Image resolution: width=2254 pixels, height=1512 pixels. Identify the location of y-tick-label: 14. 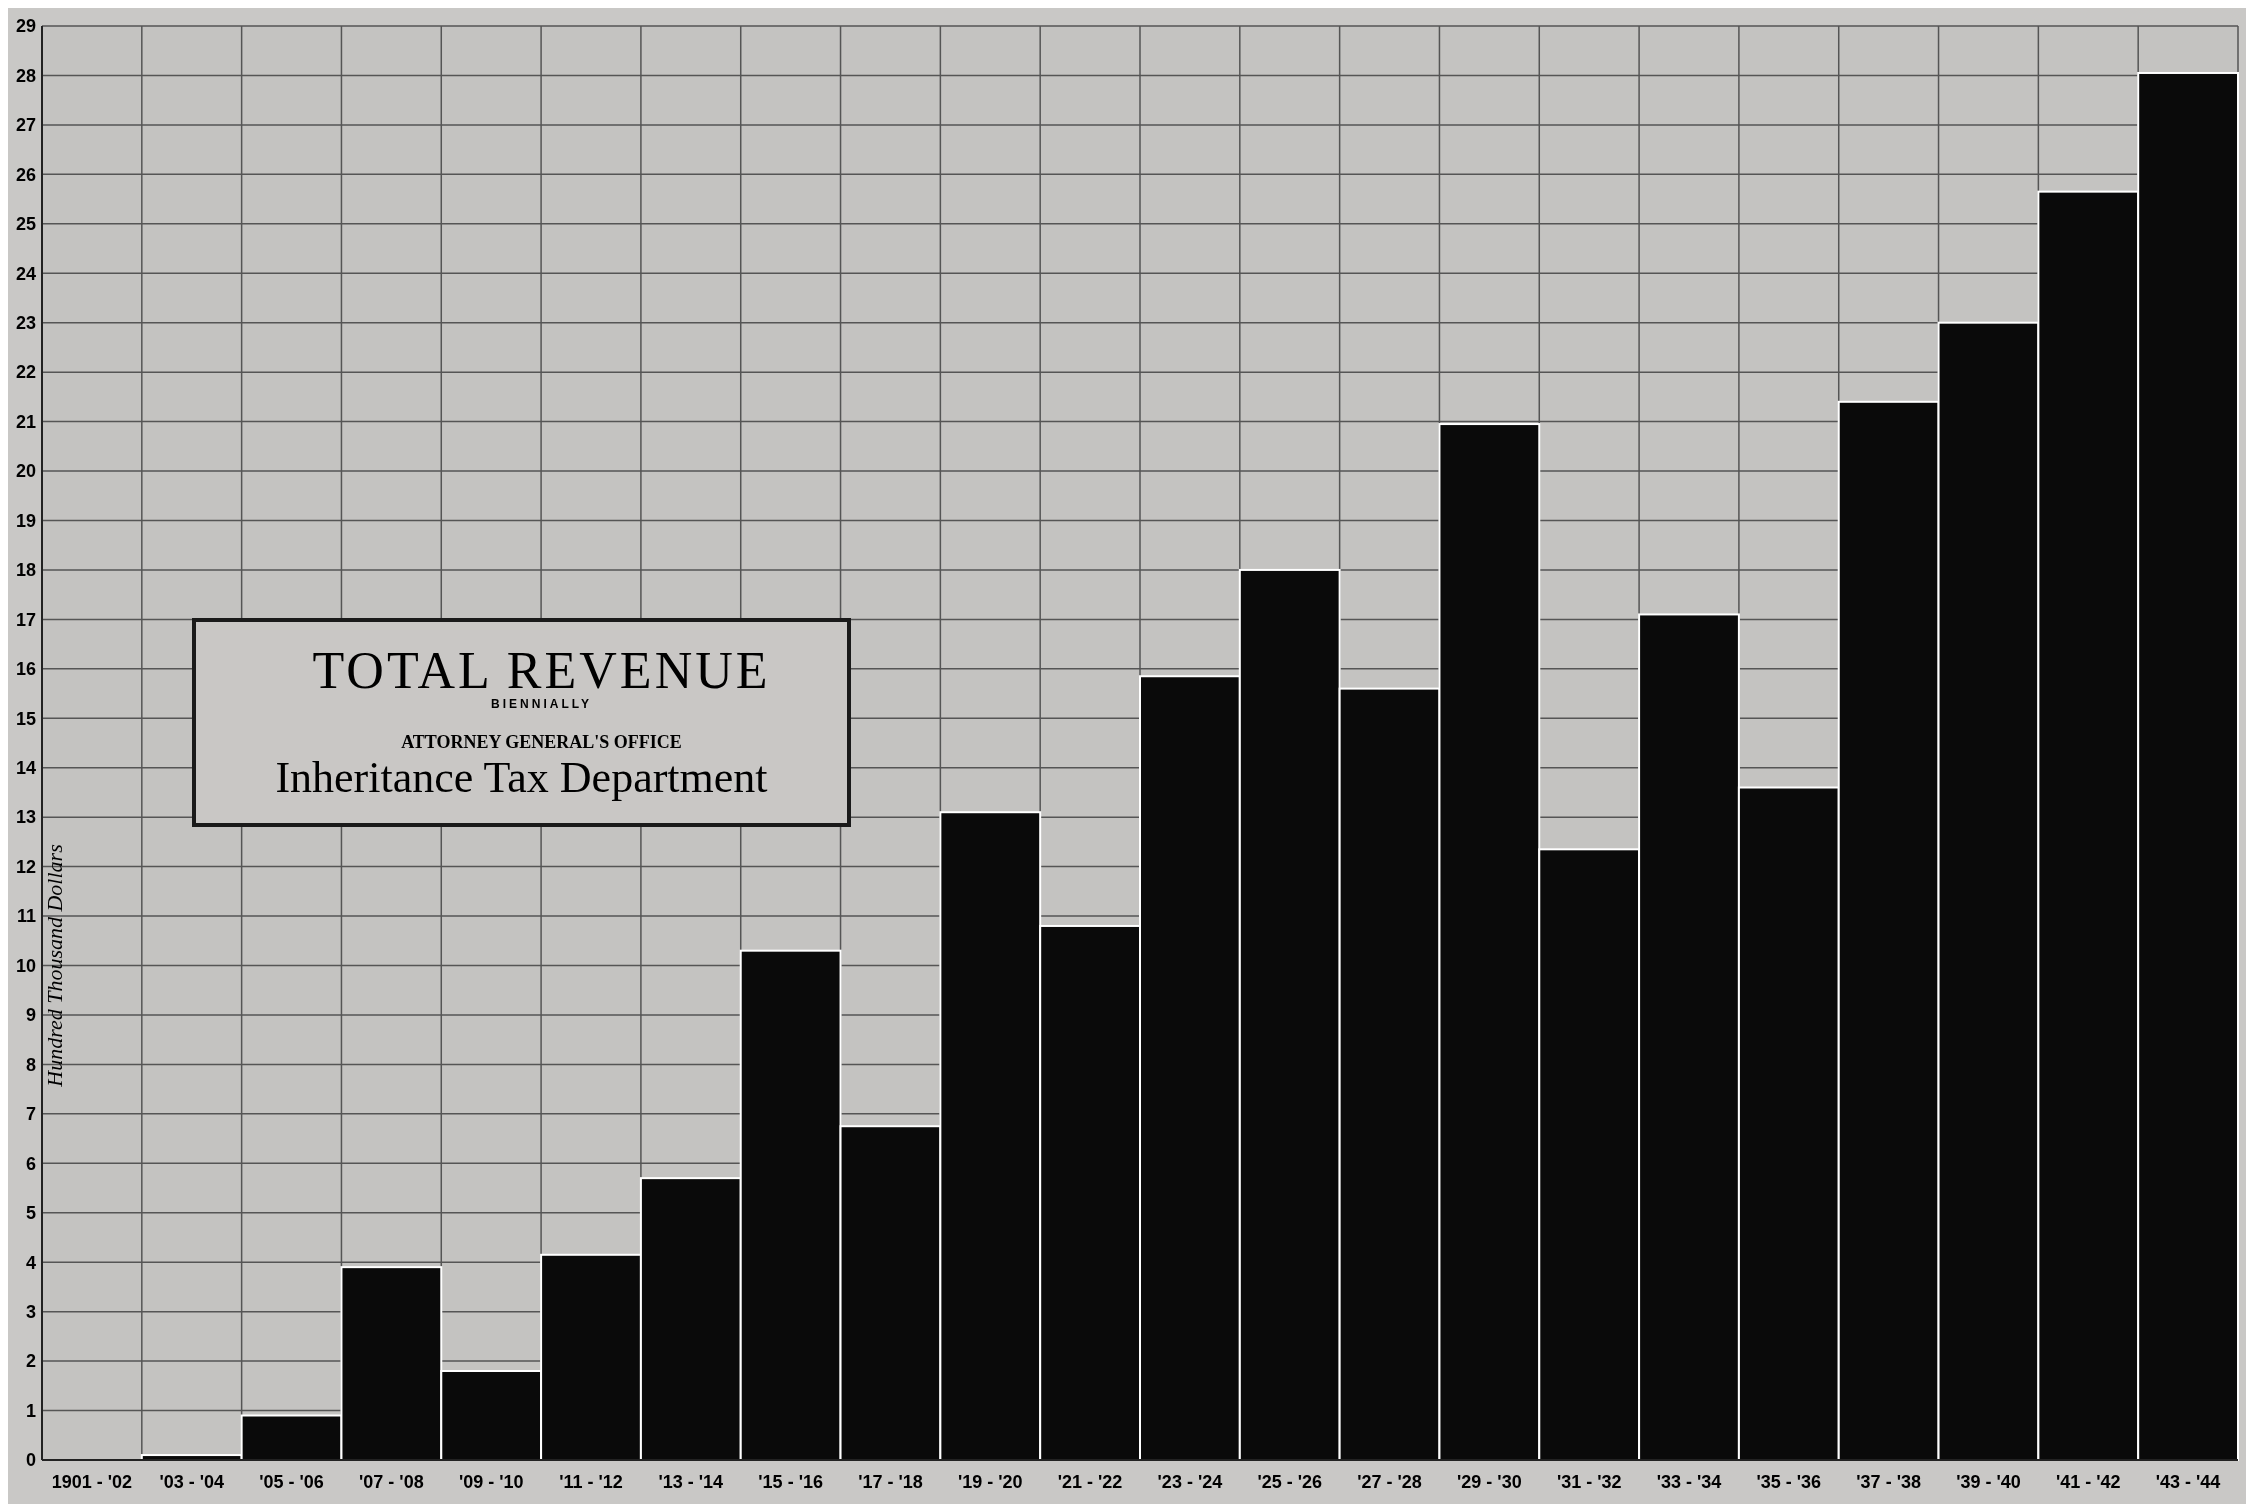
(25, 768).